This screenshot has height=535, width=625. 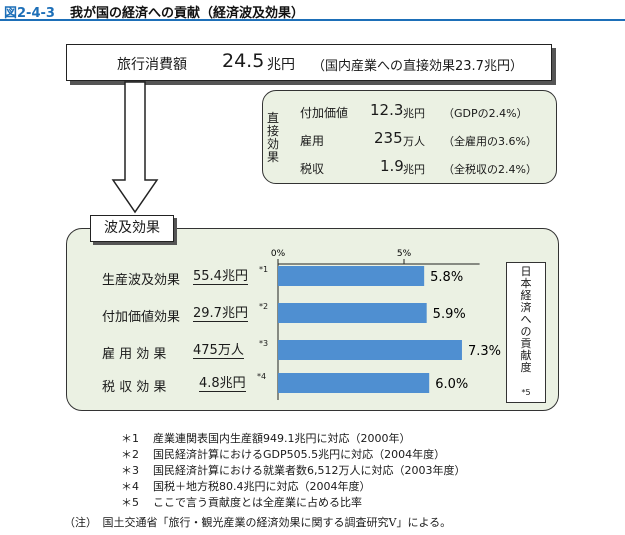 What do you see at coordinates (264, 343) in the screenshot?
I see `category-footnote-mark: *3` at bounding box center [264, 343].